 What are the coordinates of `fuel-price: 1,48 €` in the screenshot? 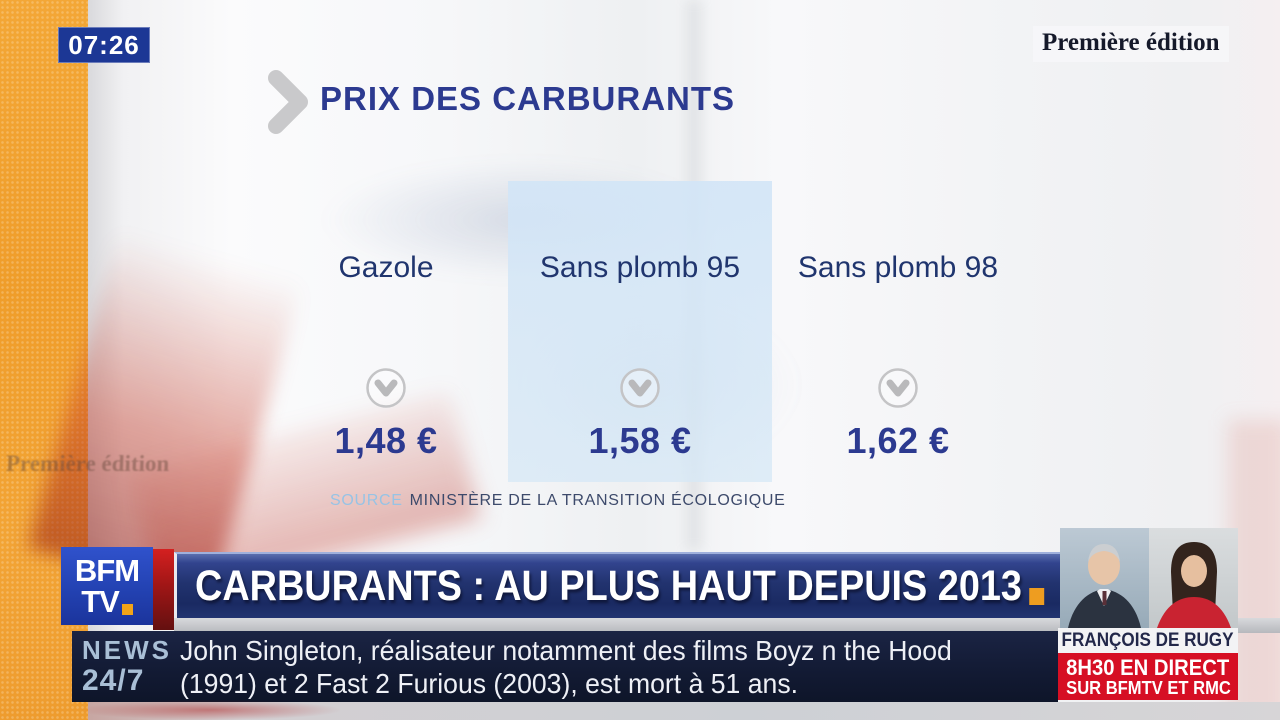 It's located at (386, 440).